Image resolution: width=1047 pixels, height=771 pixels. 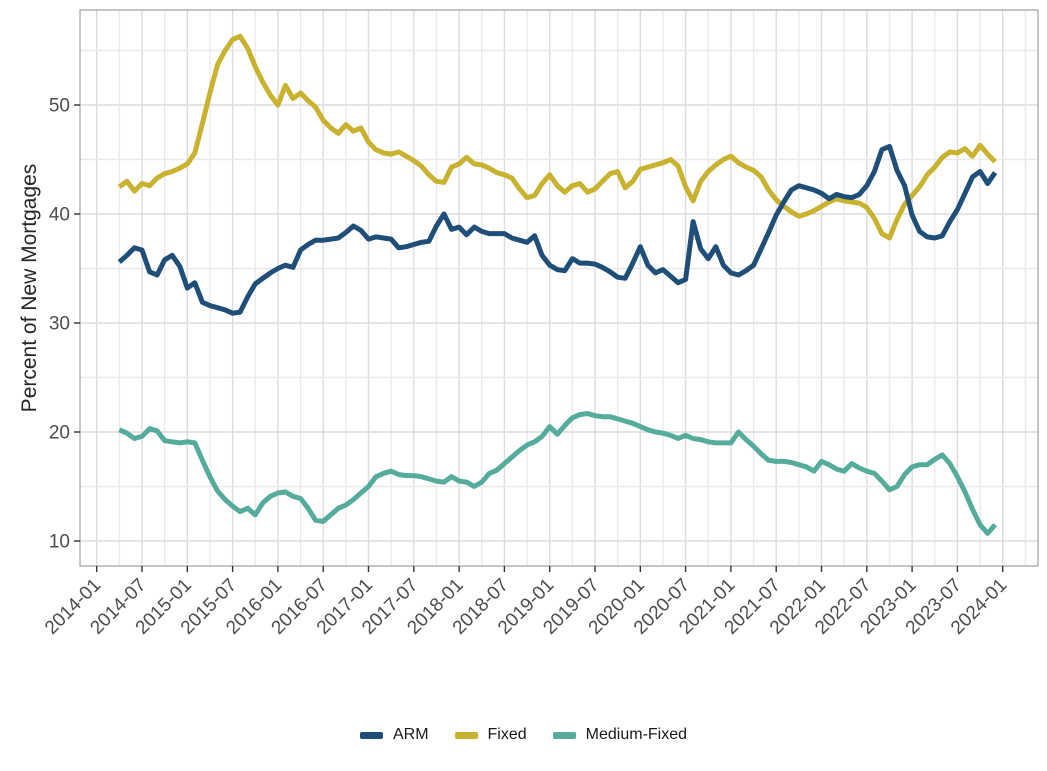 What do you see at coordinates (371, 735) in the screenshot?
I see `legend-swatch-arm` at bounding box center [371, 735].